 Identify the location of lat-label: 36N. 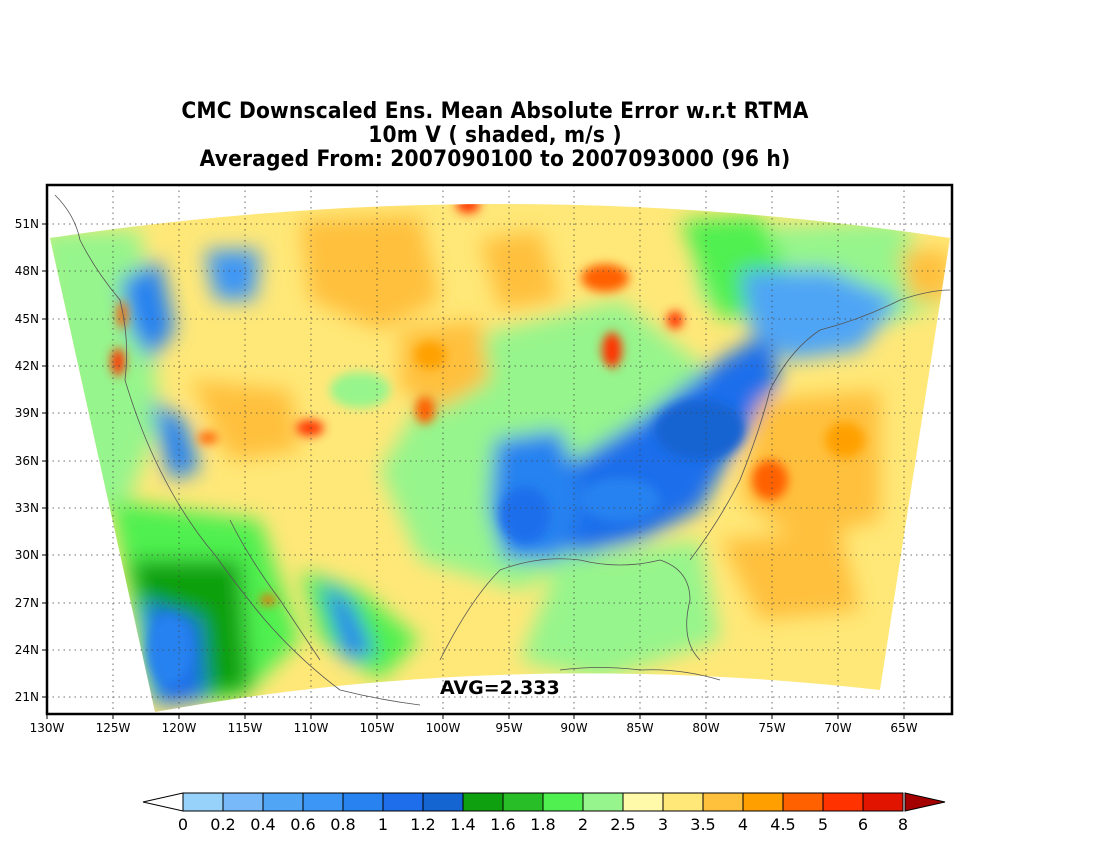
(27, 461).